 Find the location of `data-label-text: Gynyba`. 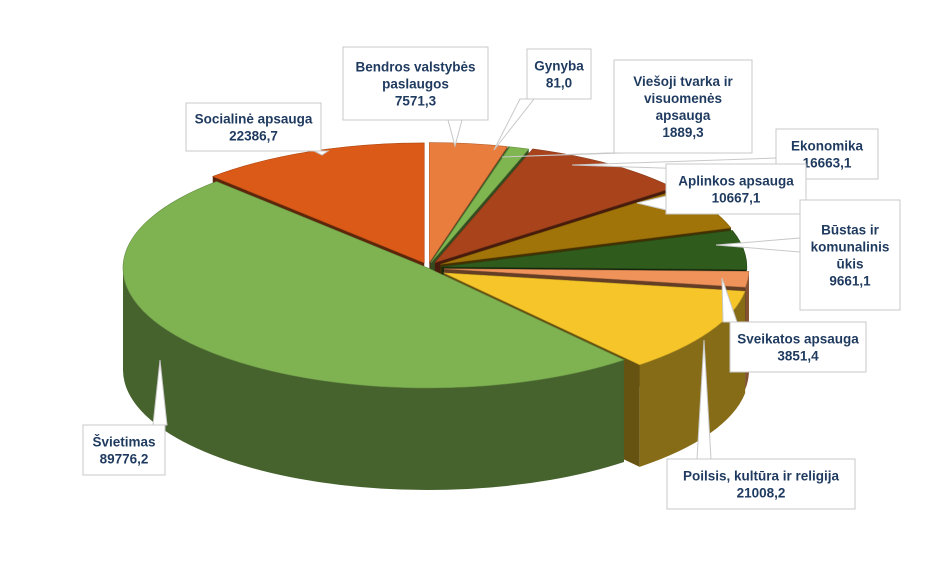

data-label-text: Gynyba is located at coordinates (559, 66).